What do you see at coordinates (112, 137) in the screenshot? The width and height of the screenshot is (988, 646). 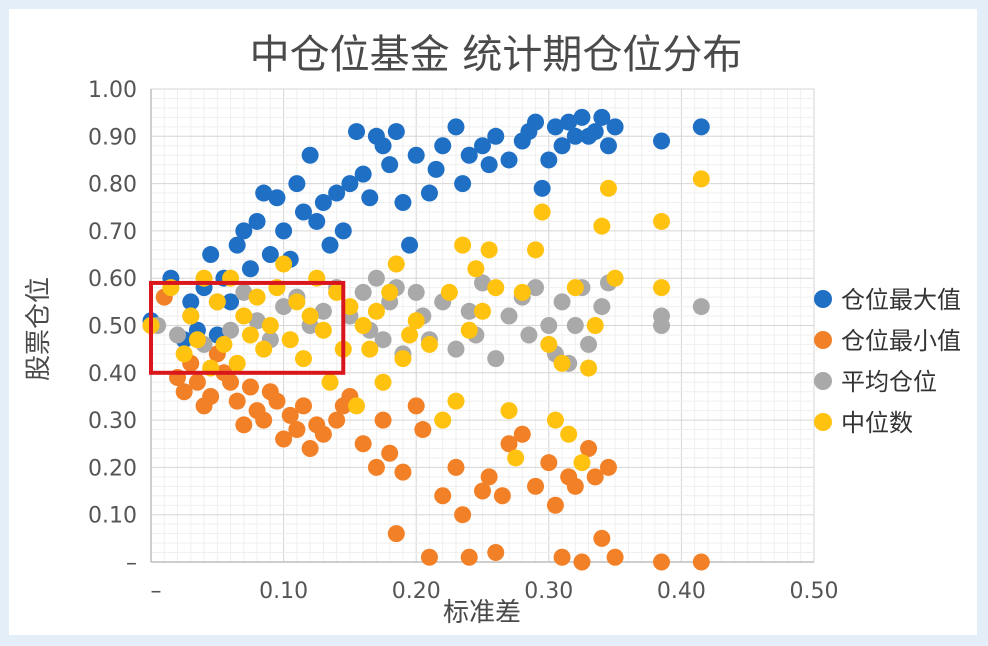 I see `y-tick-label: 0.90` at bounding box center [112, 137].